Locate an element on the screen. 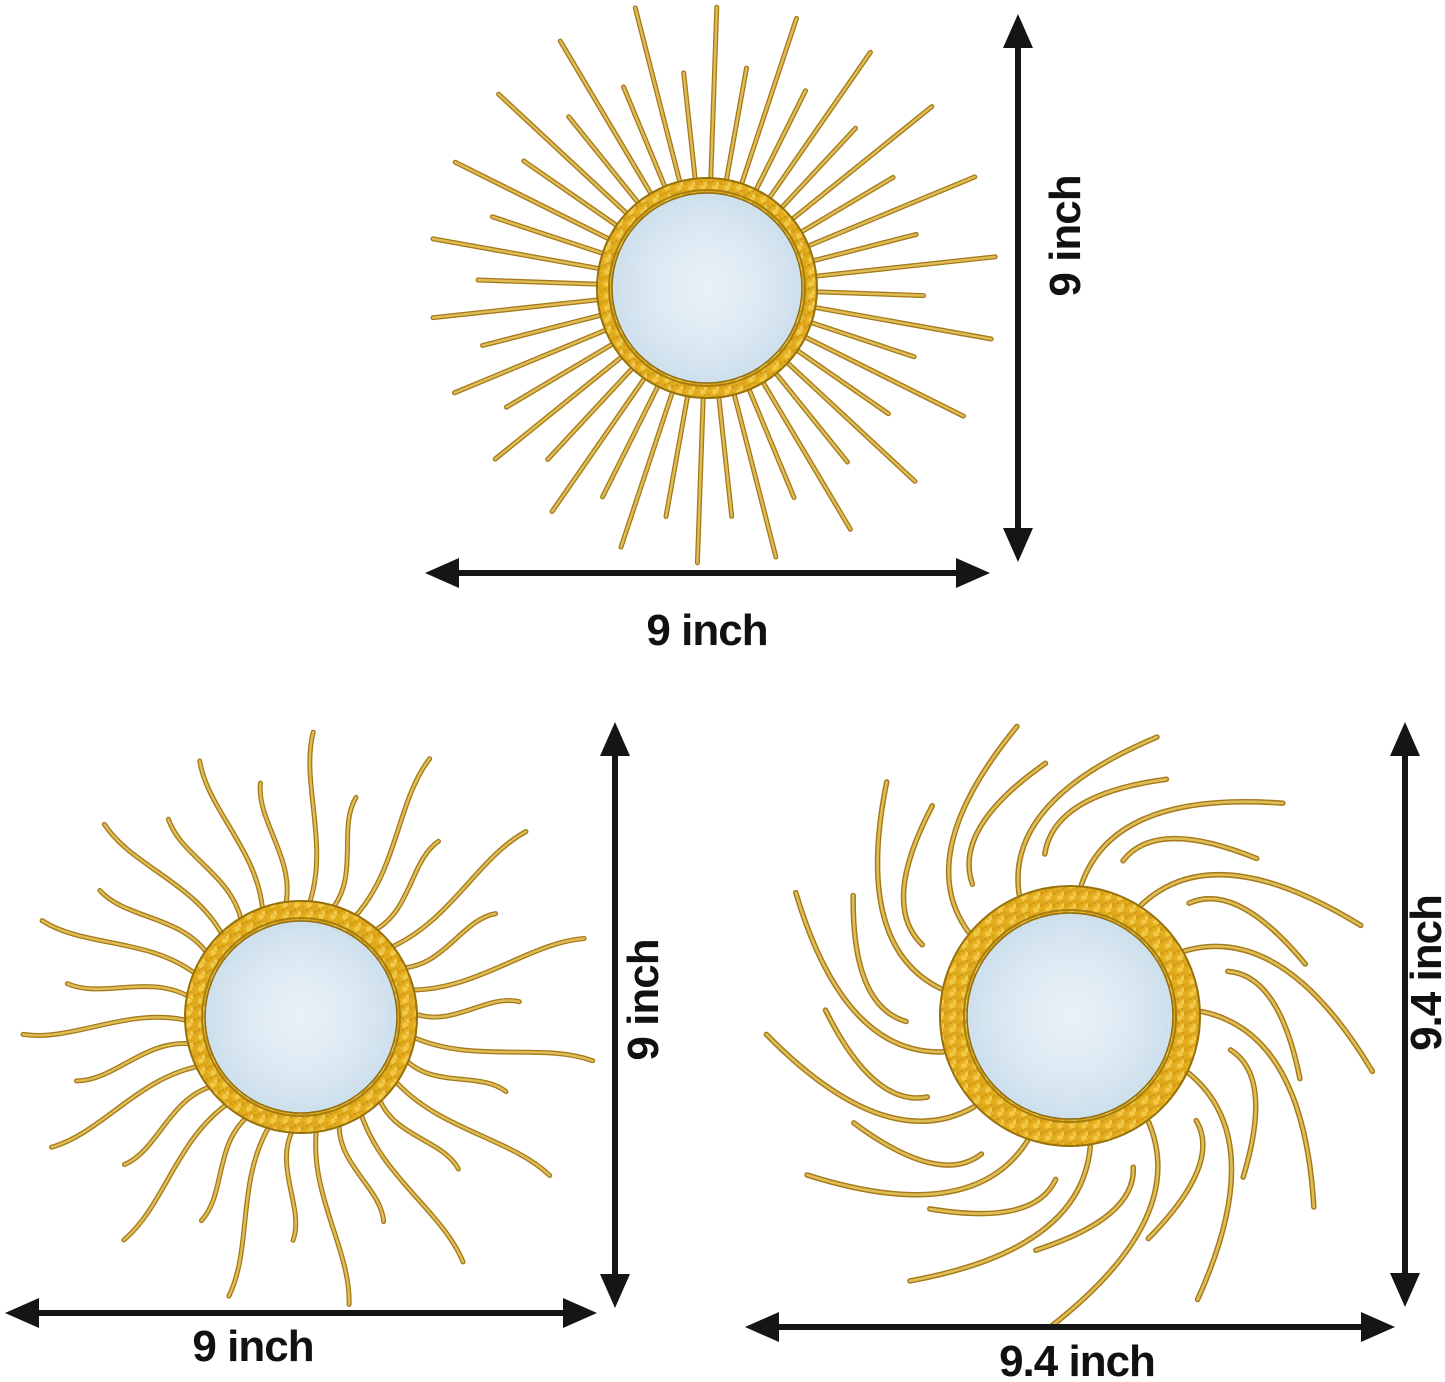 The image size is (1445, 1382). bottomright-mirror-width-label: 9.4 inch is located at coordinates (1077, 1359).